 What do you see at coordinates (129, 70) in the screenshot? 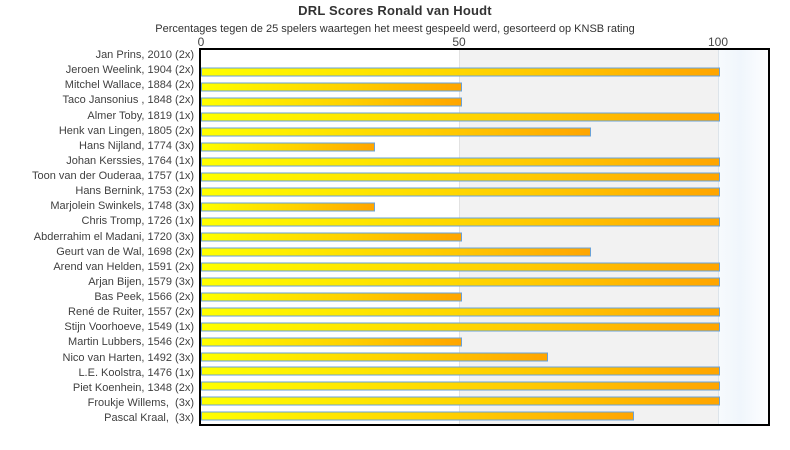
I see `player-label: Jeroen Weelink, 1904 (2x)` at bounding box center [129, 70].